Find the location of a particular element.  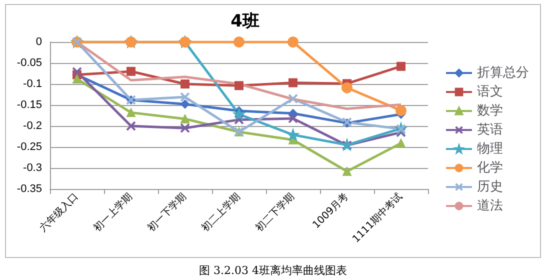

legend-label: 历史 is located at coordinates (490, 187).